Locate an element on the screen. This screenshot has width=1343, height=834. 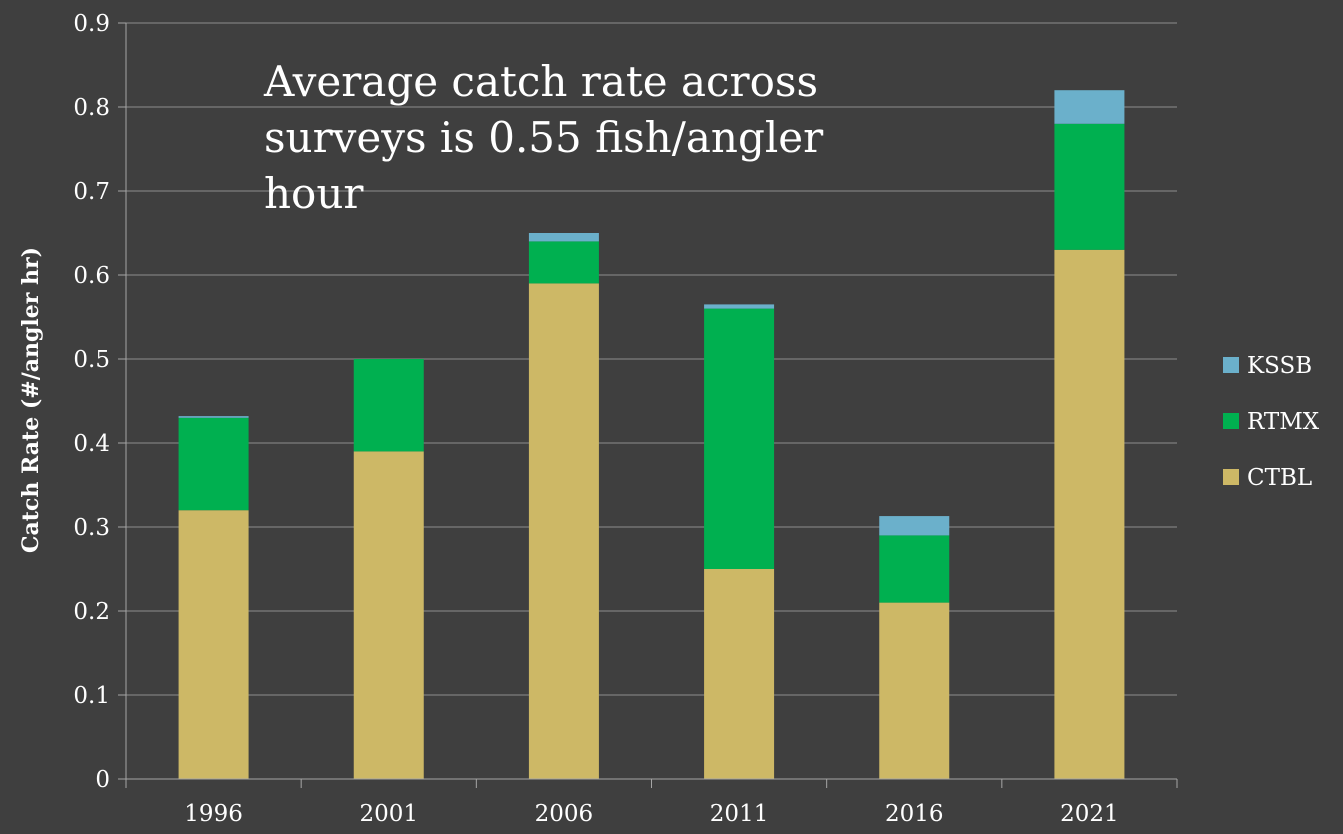
y-axis-title: Catch Rate (#/angler hr) is located at coordinates (31, 400).